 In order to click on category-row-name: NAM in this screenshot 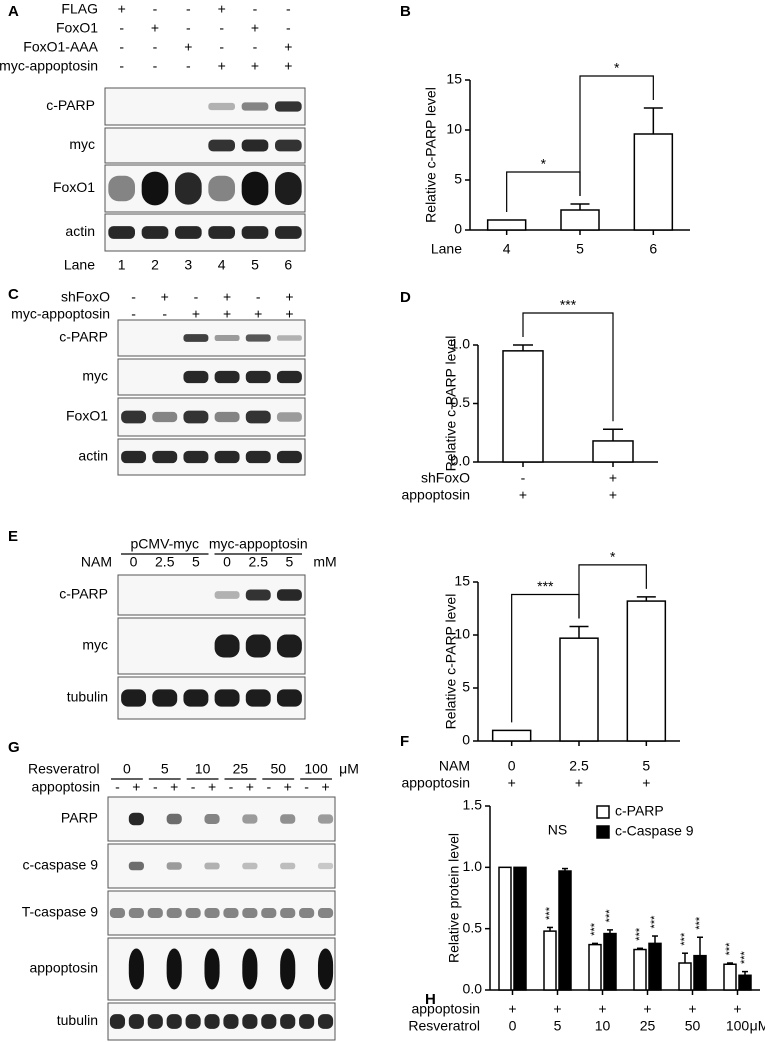, I will do `click(454, 766)`.